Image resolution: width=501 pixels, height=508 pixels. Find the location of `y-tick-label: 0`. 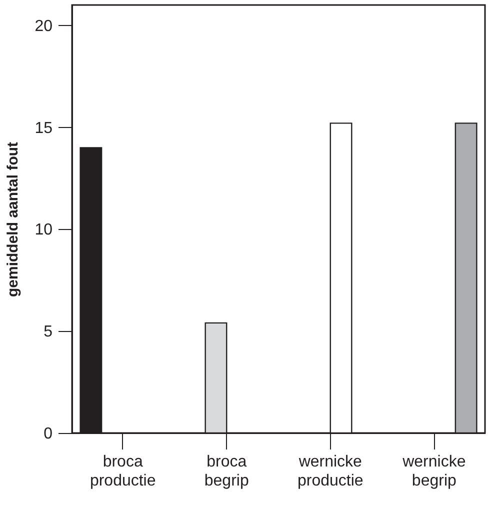

y-tick-label: 0 is located at coordinates (48, 434).